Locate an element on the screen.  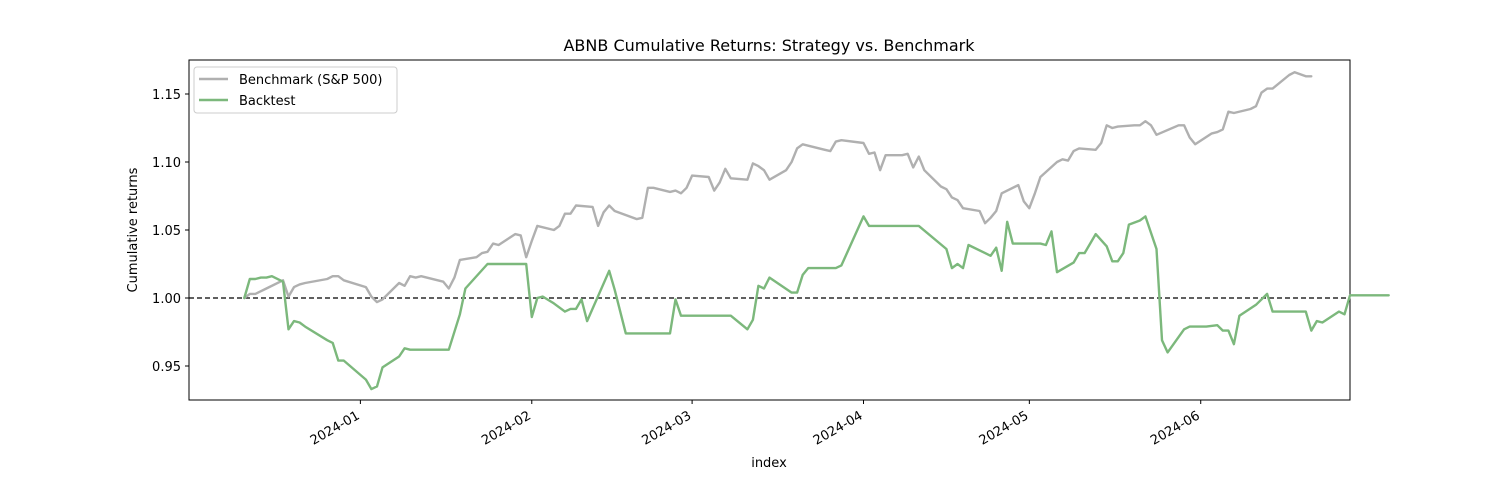
legend-box is located at coordinates (295, 90).